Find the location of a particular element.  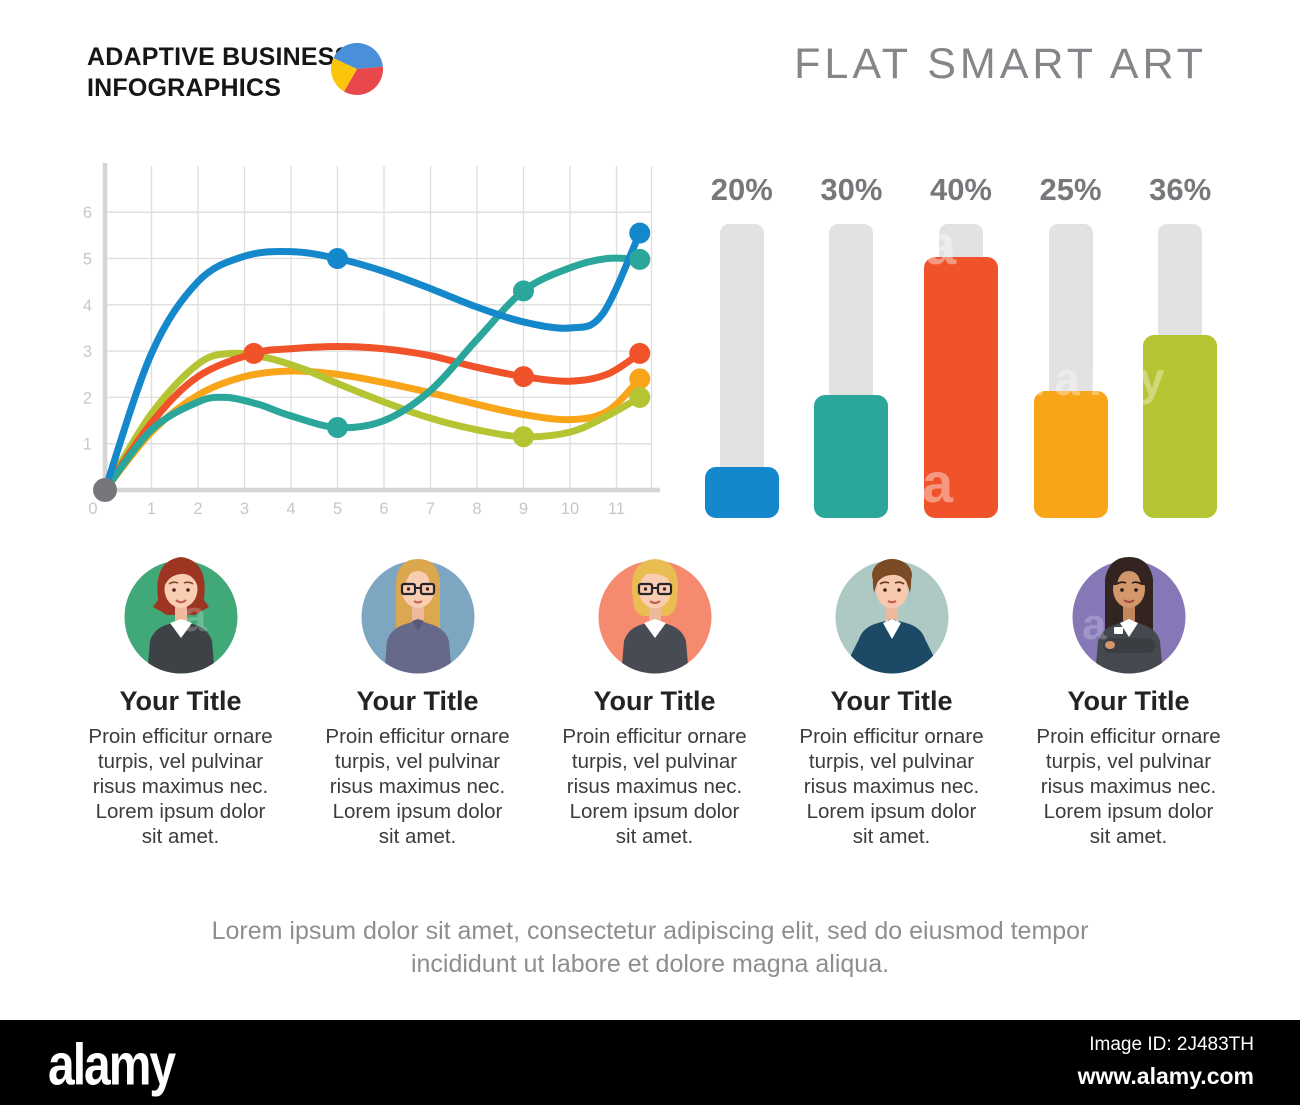

bar-chart: 20% 30% 40% 25% 36% is located at coordinates (961, 345).